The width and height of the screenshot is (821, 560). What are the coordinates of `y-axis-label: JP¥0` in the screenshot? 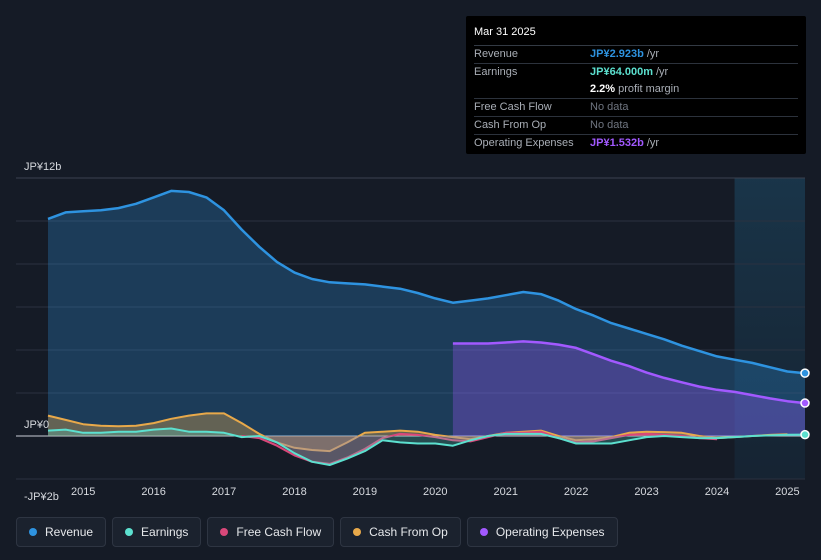 It's located at (36, 425).